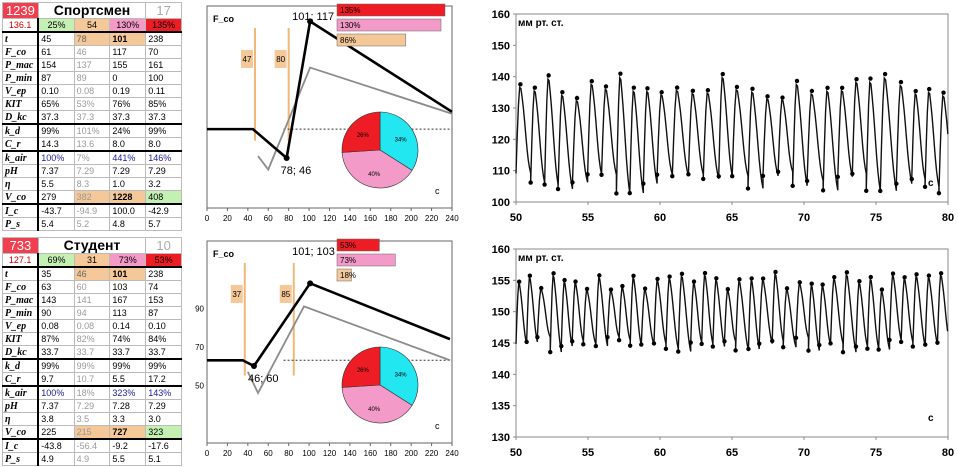  Describe the element at coordinates (92, 130) in the screenshot. I see `value-cell: 101%` at that location.